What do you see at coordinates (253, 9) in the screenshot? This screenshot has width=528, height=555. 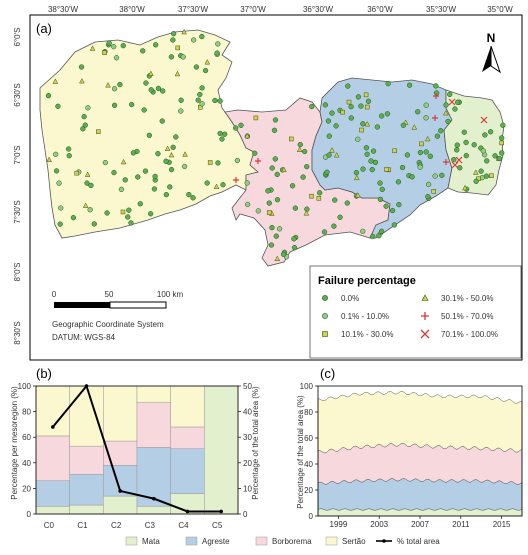 I see `lon-tick: 37°0'W` at bounding box center [253, 9].